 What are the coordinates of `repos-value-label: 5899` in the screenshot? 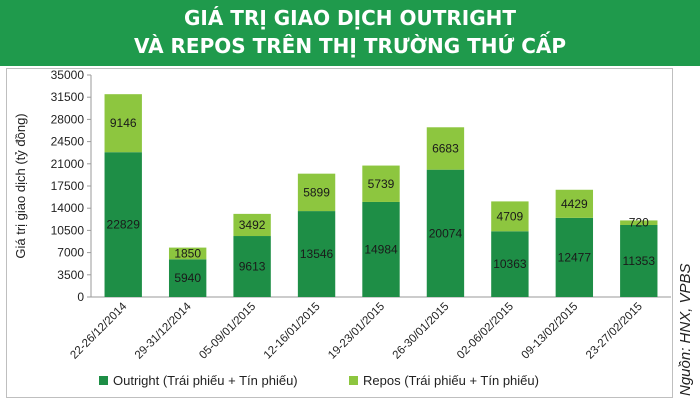 It's located at (316, 192).